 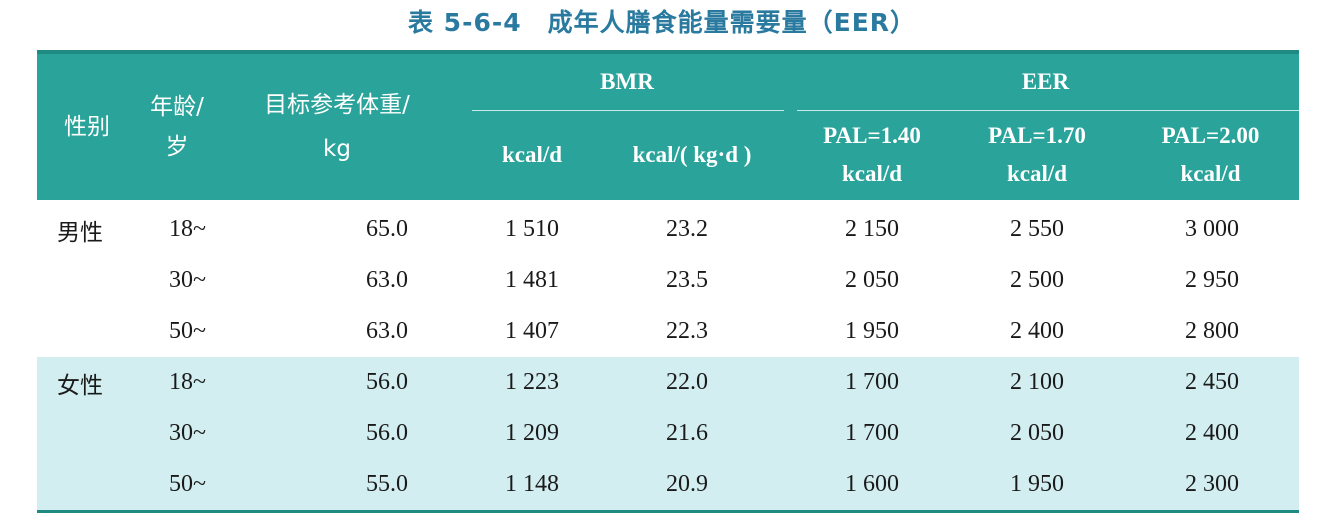 I want to click on header-bmr-kcal: kcal/d, so click(x=532, y=154).